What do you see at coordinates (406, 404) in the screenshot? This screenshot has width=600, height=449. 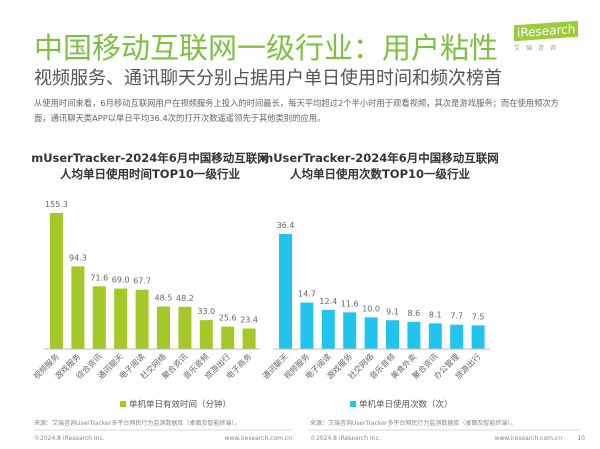 I see `chart2-legend-label: 单机单日使用次数（次）` at bounding box center [406, 404].